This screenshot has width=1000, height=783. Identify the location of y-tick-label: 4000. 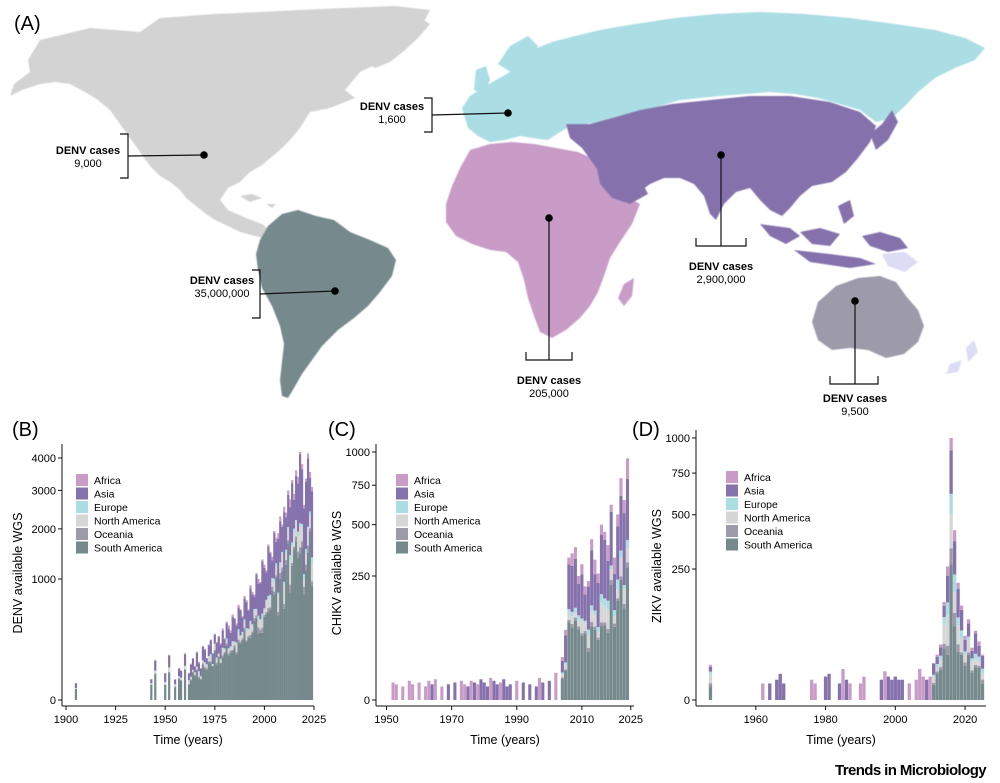
(44, 459).